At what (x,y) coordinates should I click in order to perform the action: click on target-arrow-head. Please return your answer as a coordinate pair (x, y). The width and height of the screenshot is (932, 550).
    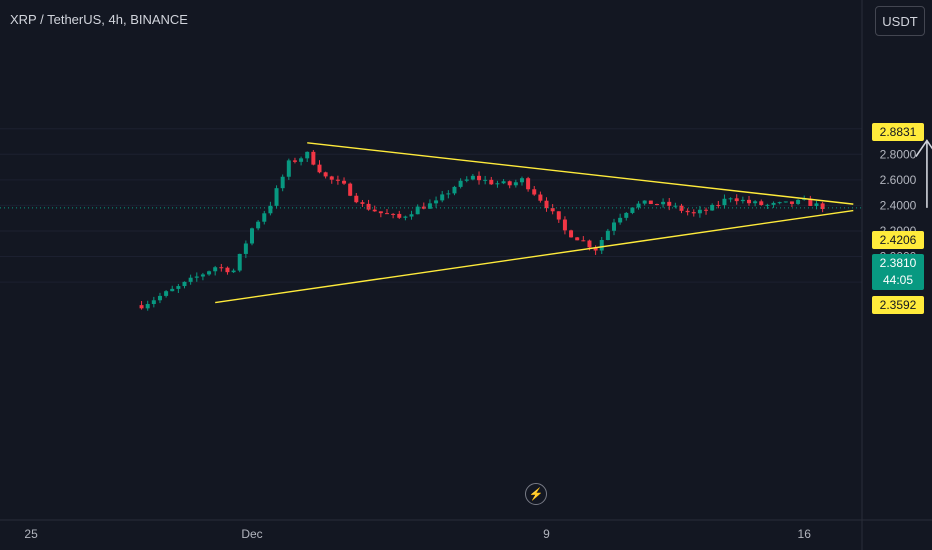
    Looking at the image, I should click on (923, 148).